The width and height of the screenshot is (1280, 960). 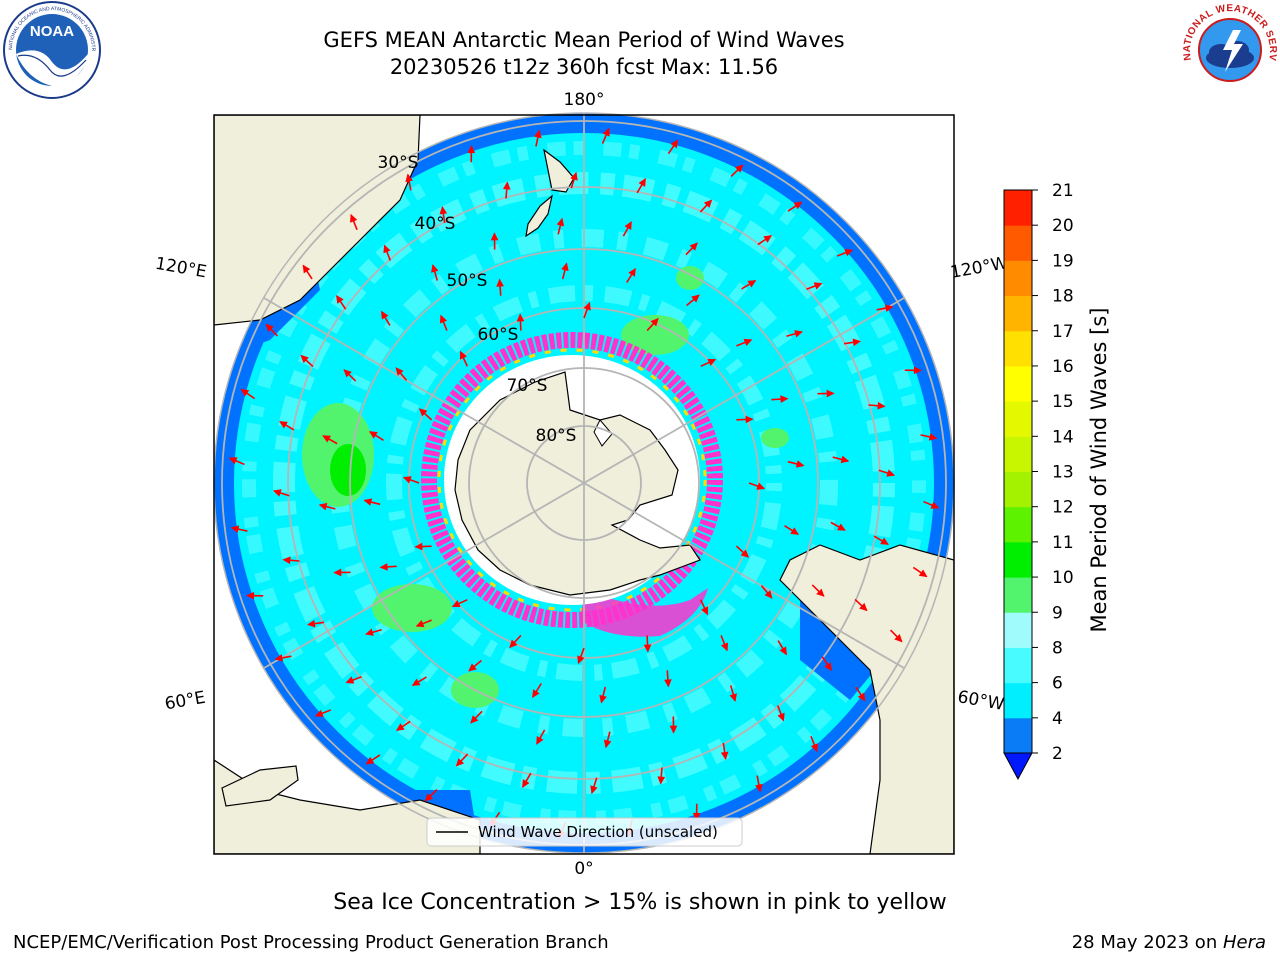 I want to click on nws-logo-icon: NATIONAL WEATHER SERVICE, so click(x=1226, y=48).